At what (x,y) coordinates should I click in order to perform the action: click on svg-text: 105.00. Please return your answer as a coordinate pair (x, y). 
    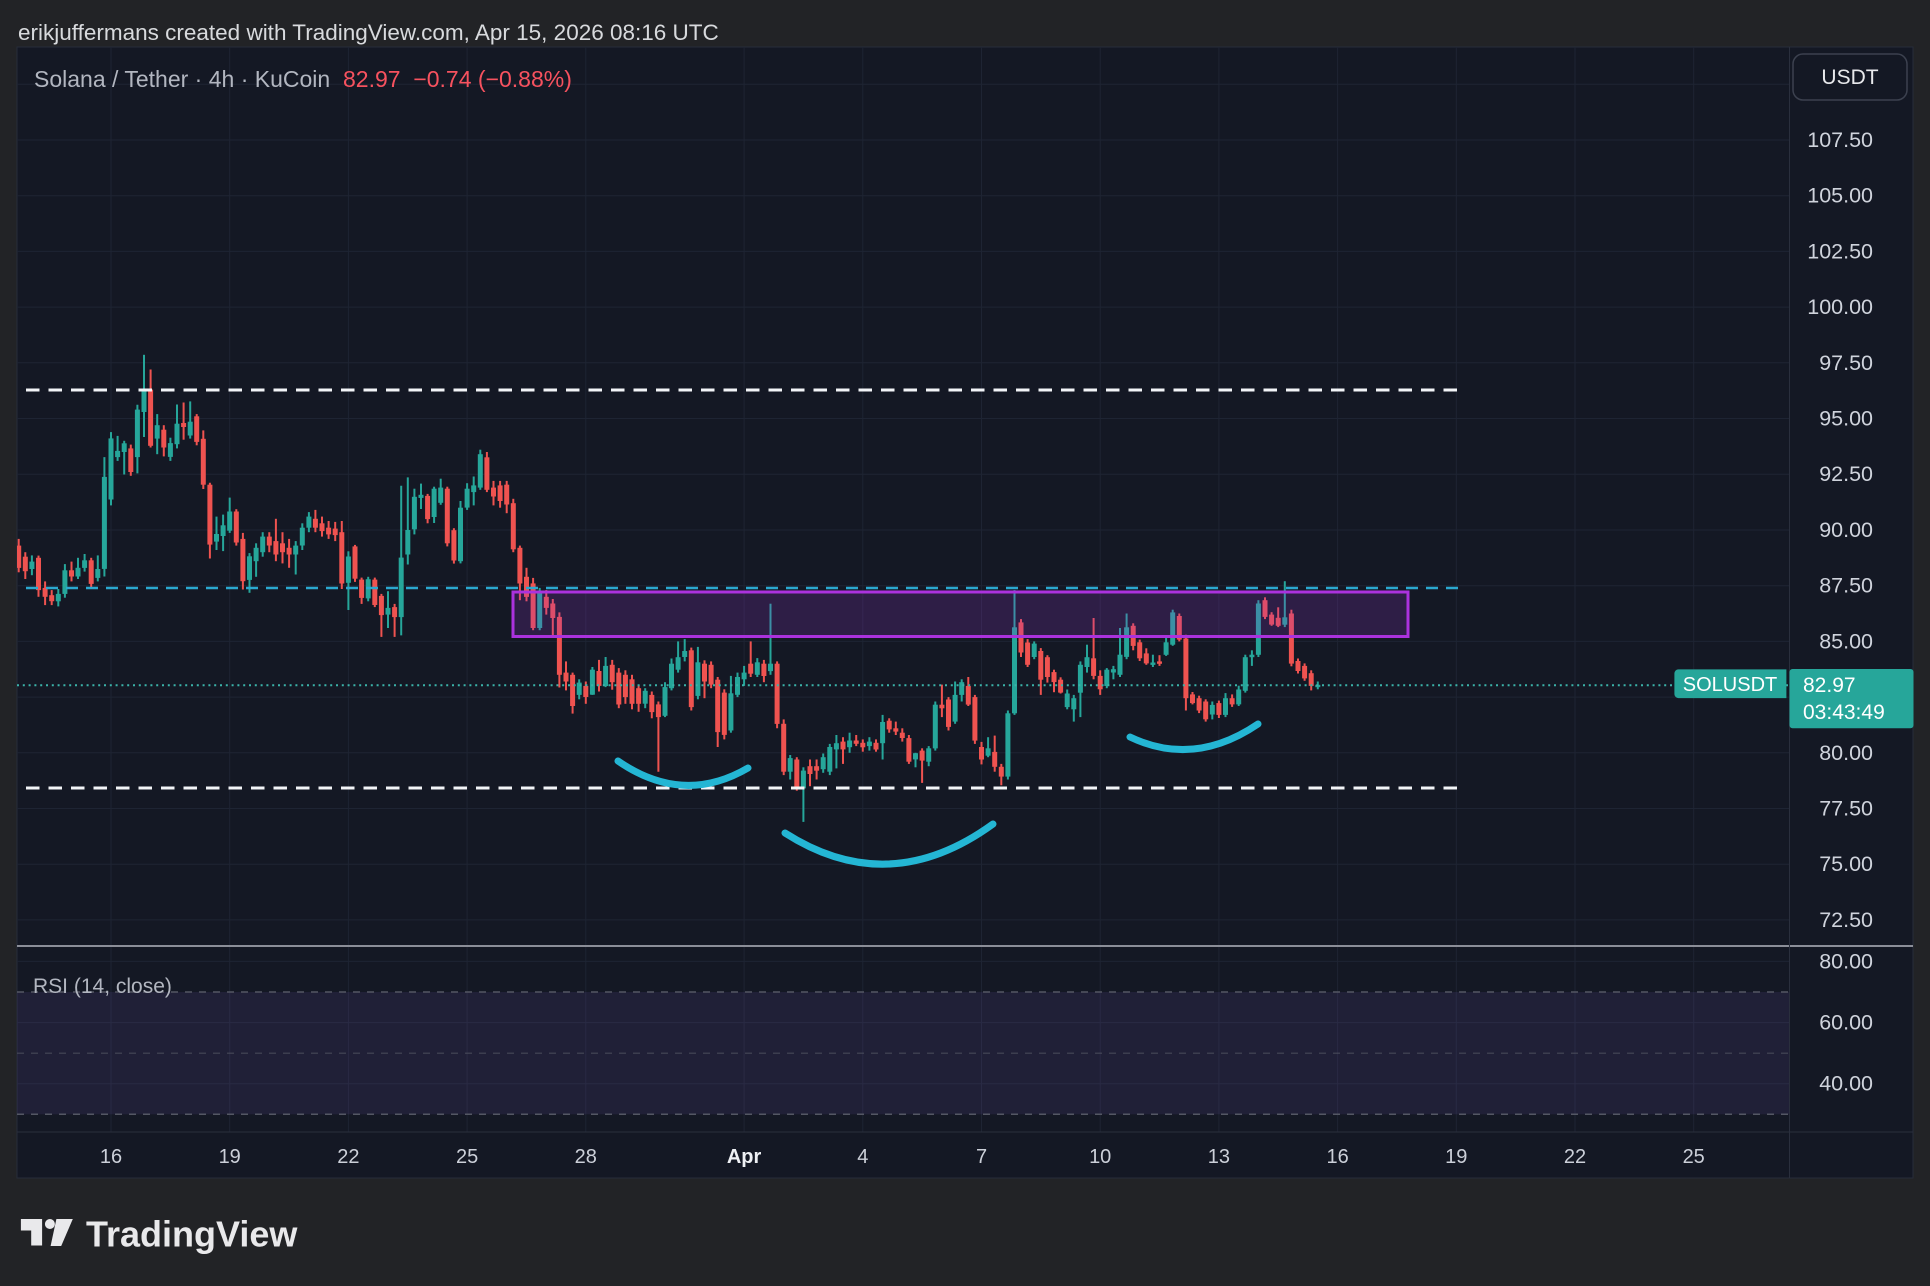
    Looking at the image, I should click on (1840, 196).